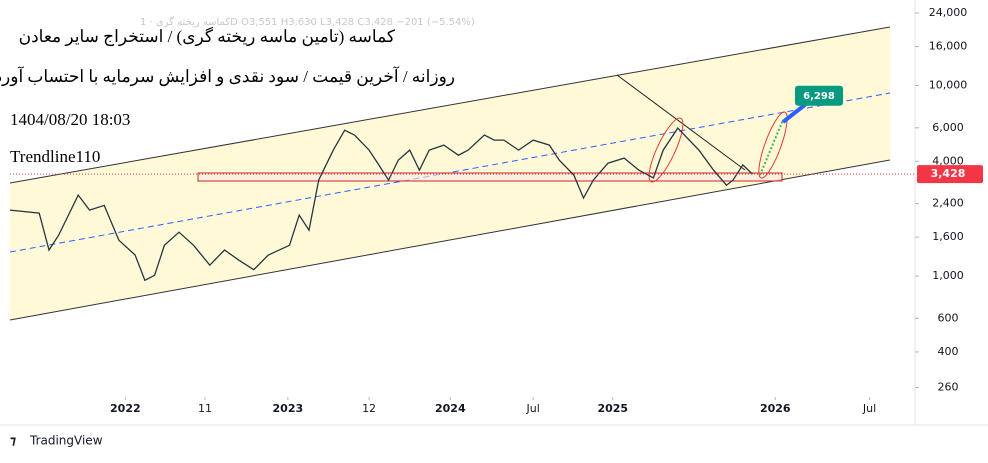  I want to click on arrow, so click(794, 113).